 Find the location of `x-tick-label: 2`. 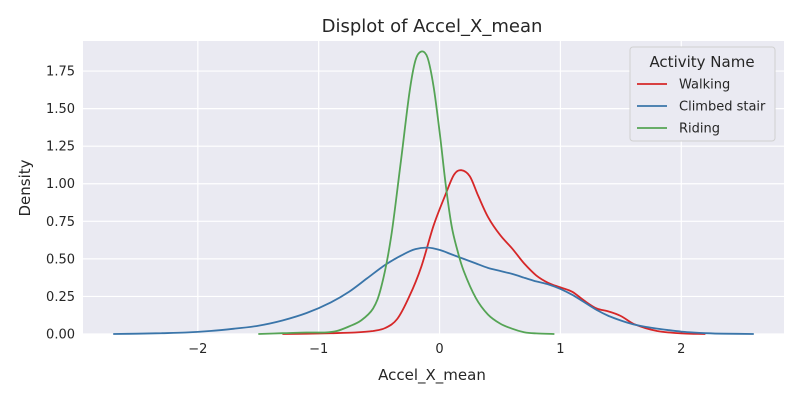

x-tick-label: 2 is located at coordinates (681, 349).